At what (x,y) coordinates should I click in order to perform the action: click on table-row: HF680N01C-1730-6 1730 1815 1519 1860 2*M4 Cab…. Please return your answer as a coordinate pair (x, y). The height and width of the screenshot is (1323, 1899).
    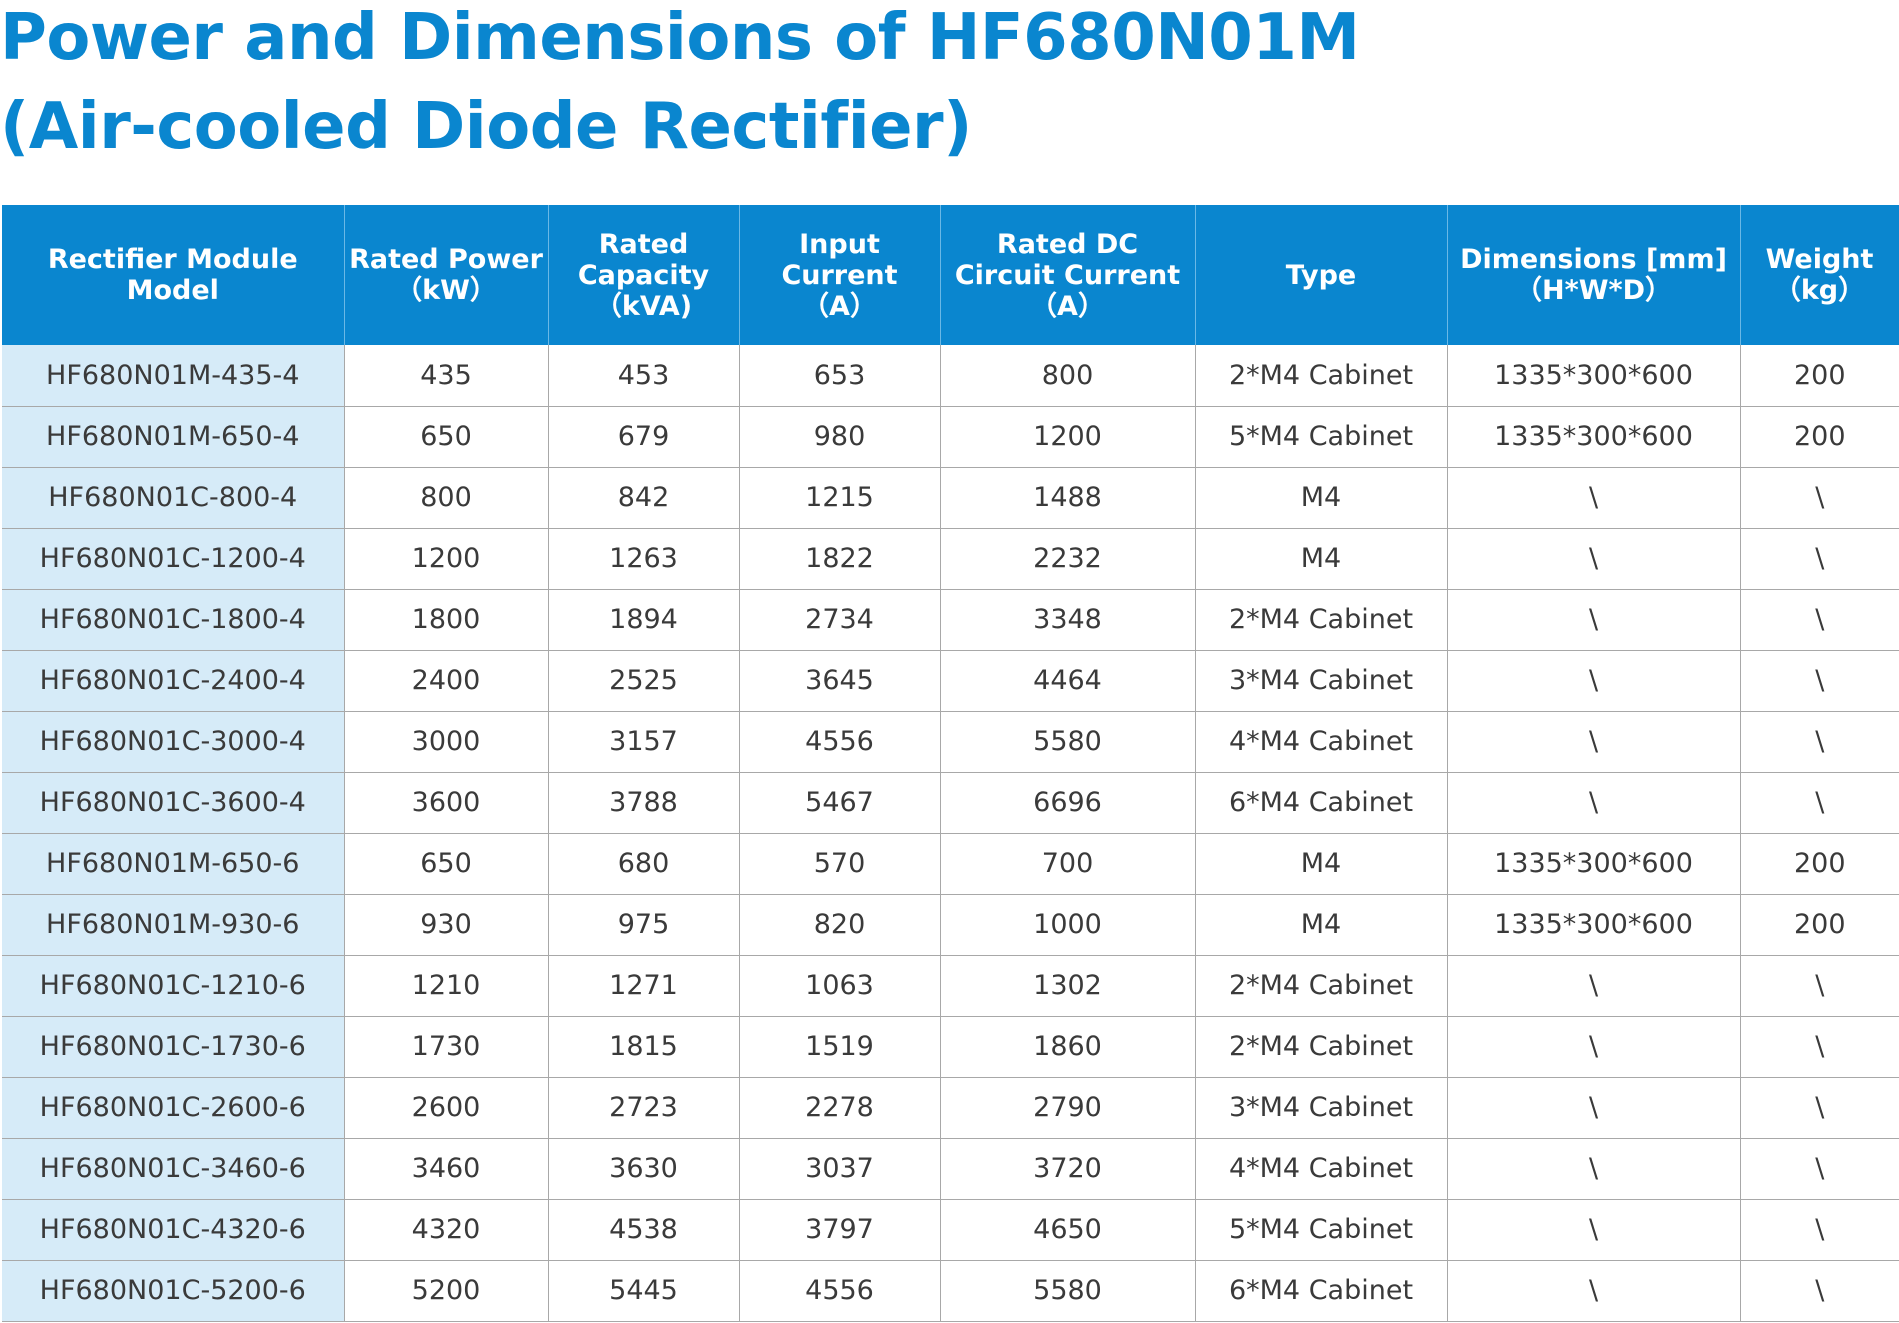
    Looking at the image, I should click on (950, 1047).